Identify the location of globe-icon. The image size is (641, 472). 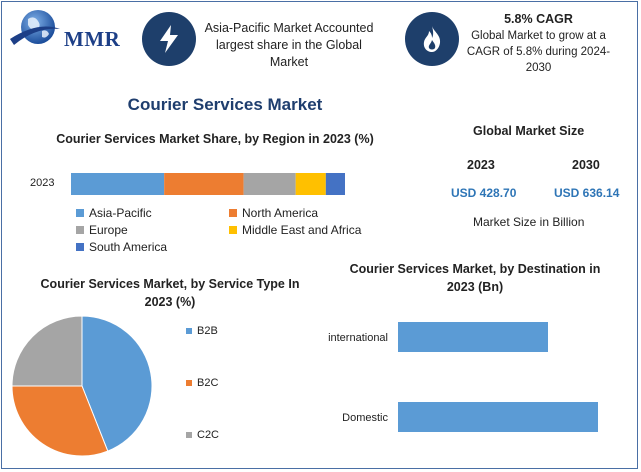
(35, 27).